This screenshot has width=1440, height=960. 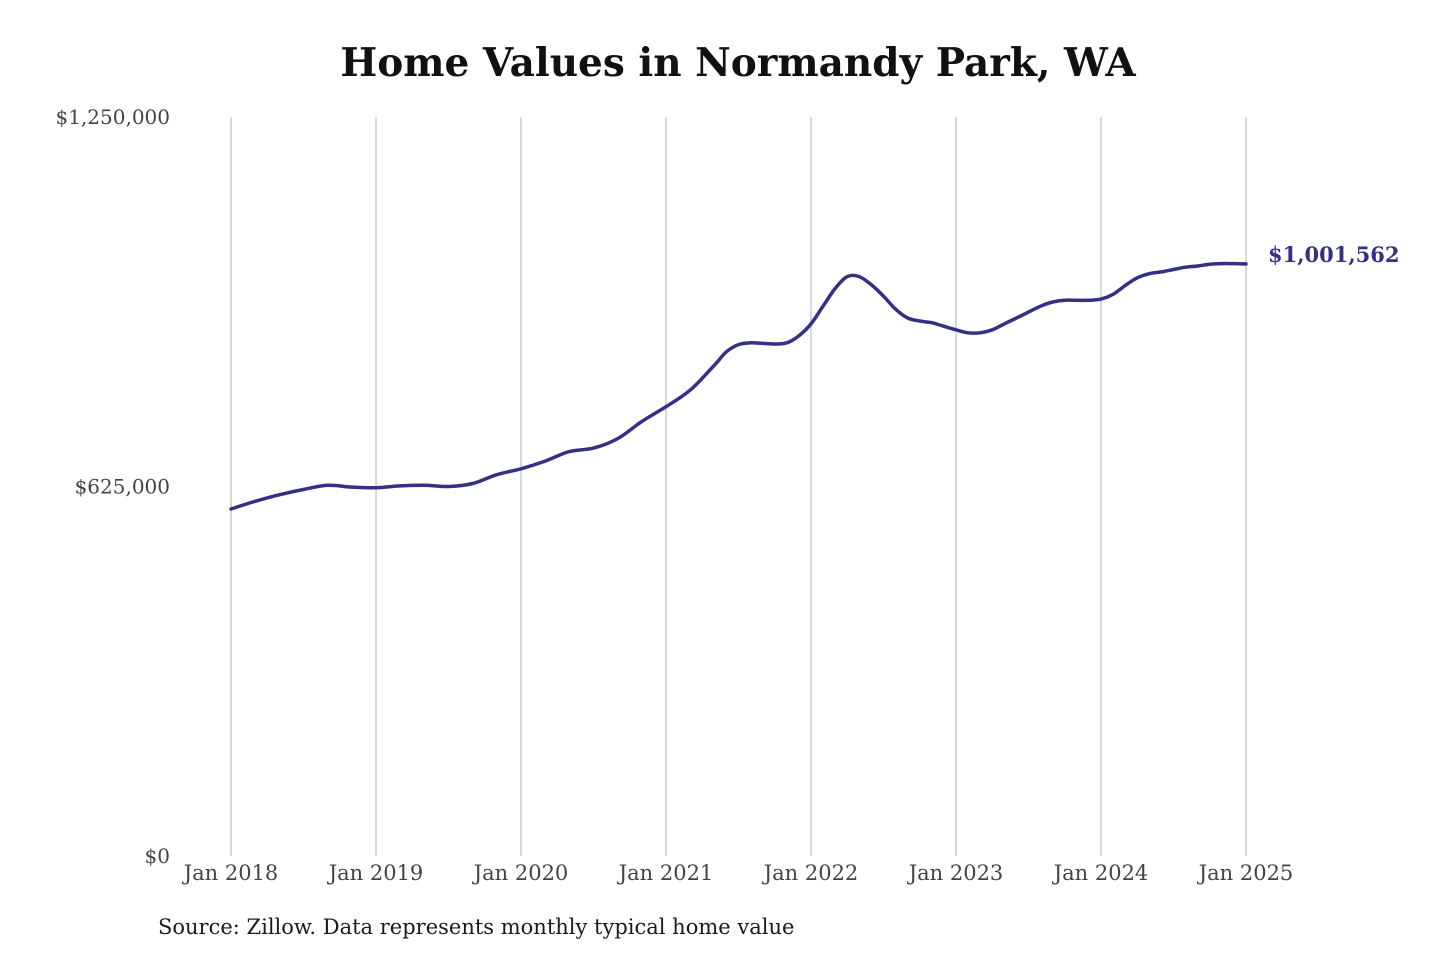 I want to click on y-tick-label: $625,000, so click(x=122, y=487).